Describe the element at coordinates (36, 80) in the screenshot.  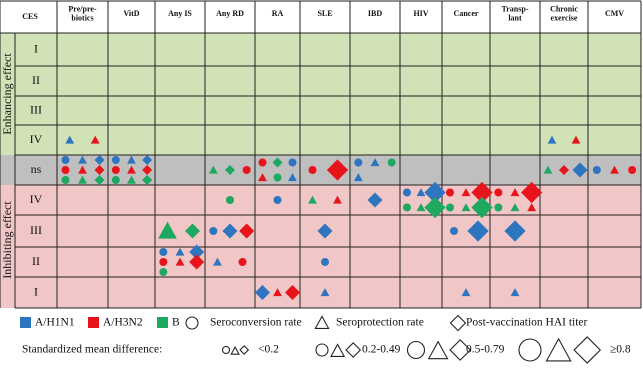
I see `row-label: II` at that location.